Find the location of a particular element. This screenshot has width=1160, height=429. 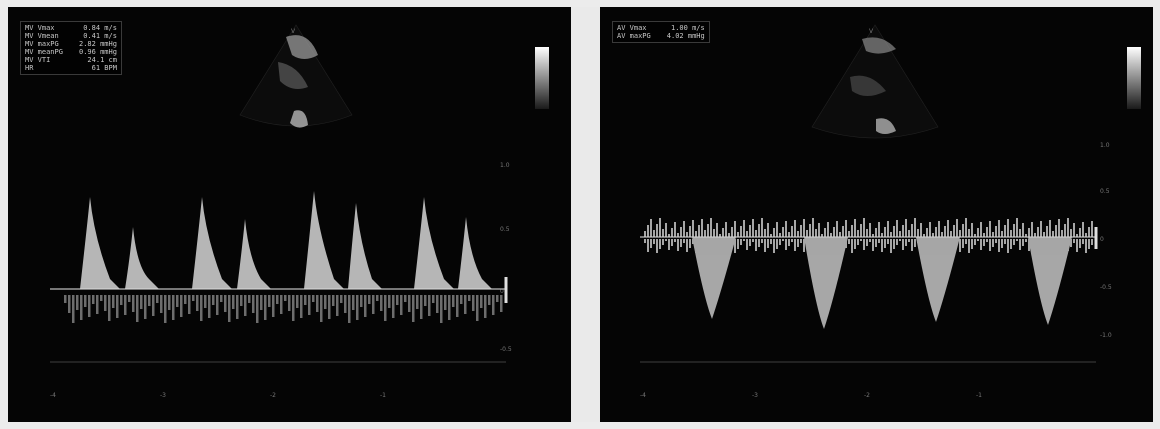

svg-text: -2 is located at coordinates (867, 395).